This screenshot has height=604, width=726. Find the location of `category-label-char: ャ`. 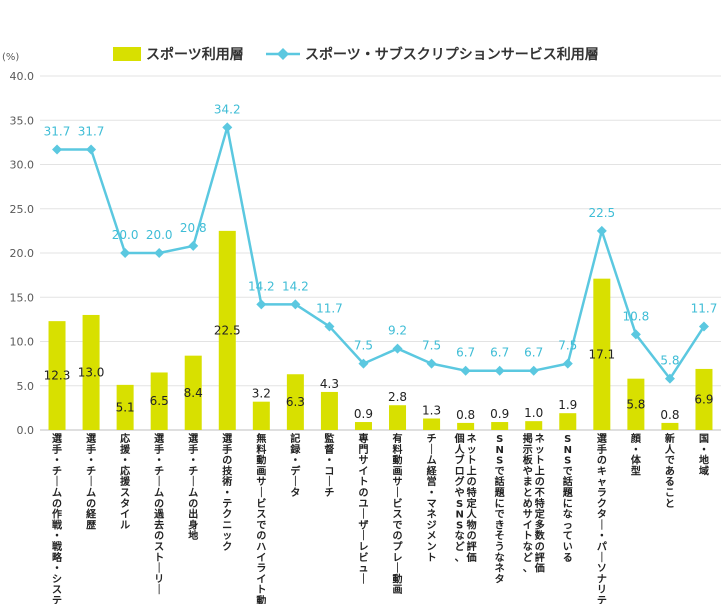

category-label-char: ャ is located at coordinates (602, 482).